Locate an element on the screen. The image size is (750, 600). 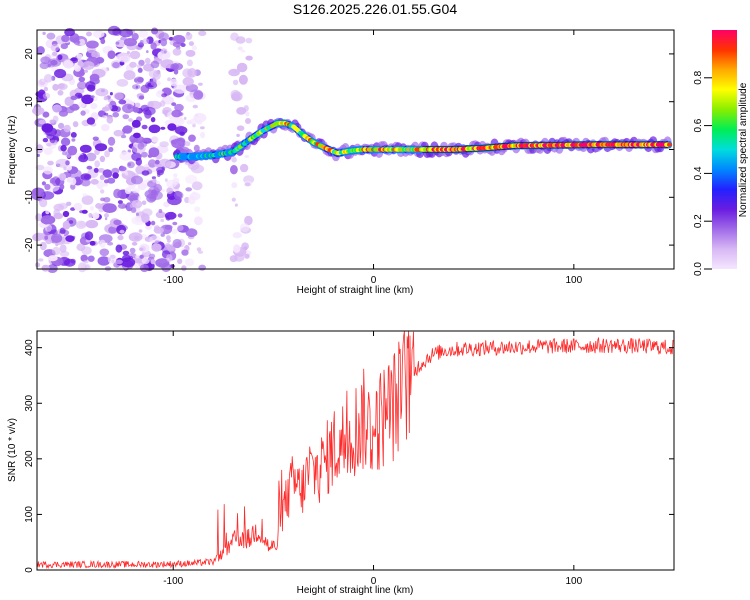
colorbar-tick-label: 0.8 is located at coordinates (698, 77).